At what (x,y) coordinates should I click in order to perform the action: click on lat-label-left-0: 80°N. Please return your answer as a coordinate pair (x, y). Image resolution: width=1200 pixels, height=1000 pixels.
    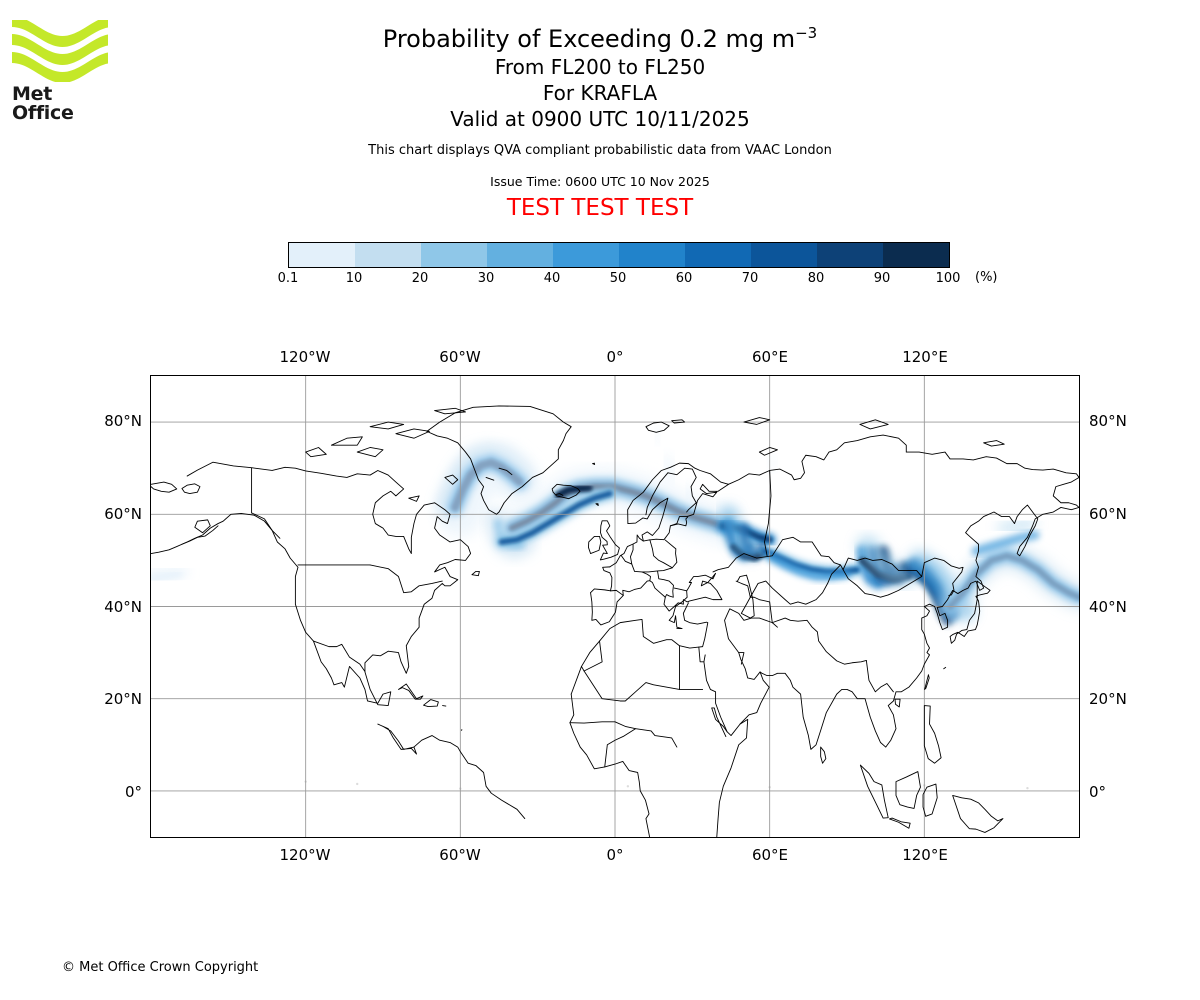
    Looking at the image, I should click on (123, 421).